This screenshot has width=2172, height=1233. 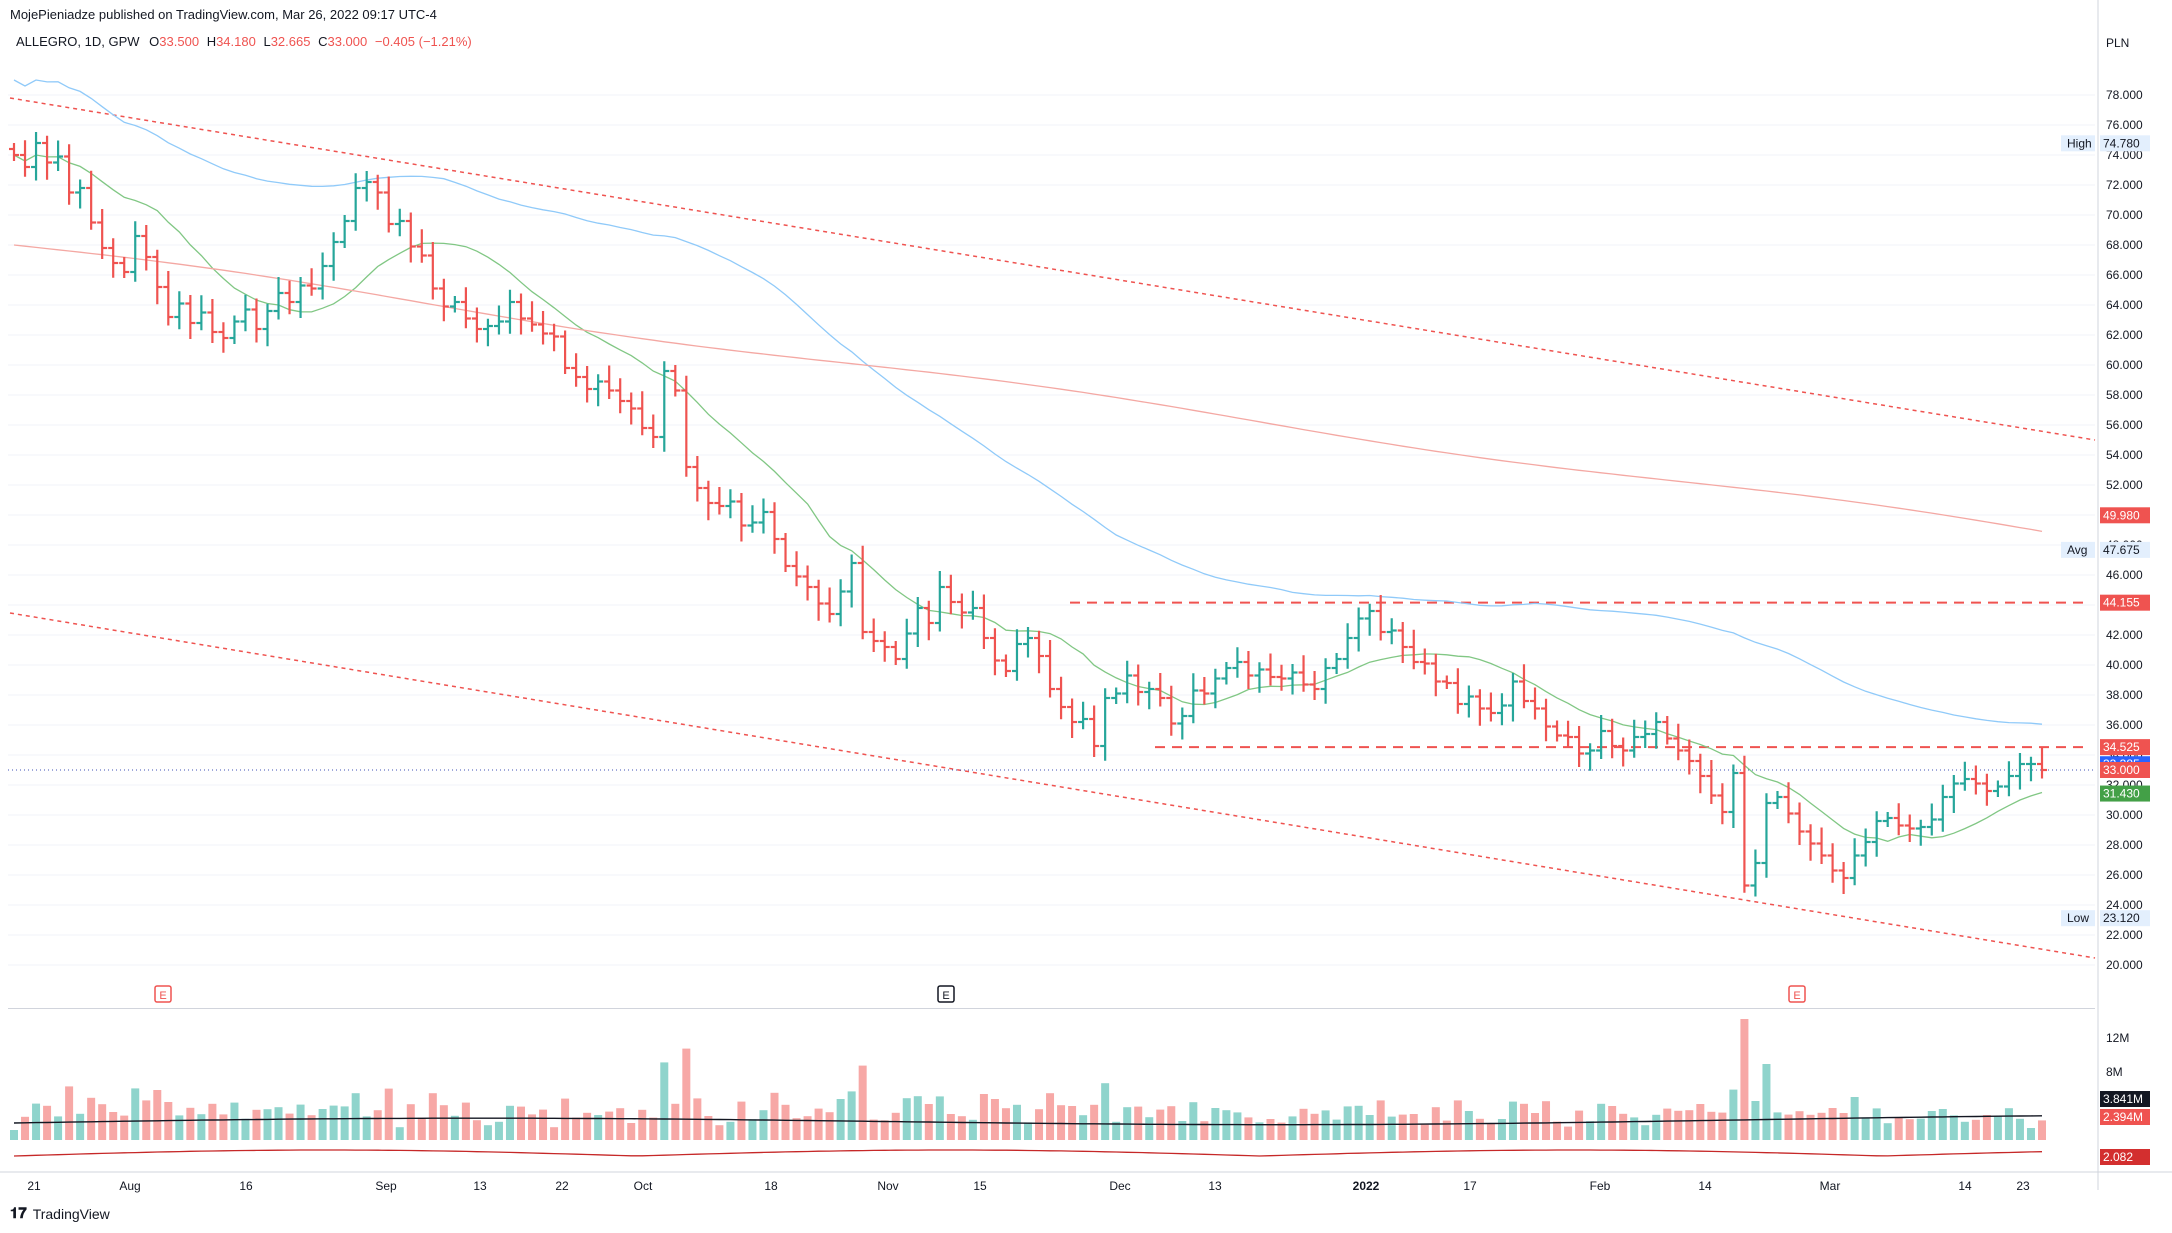 I want to click on symbol-name: ALLEGRO, 1D, GPW, so click(x=78, y=41).